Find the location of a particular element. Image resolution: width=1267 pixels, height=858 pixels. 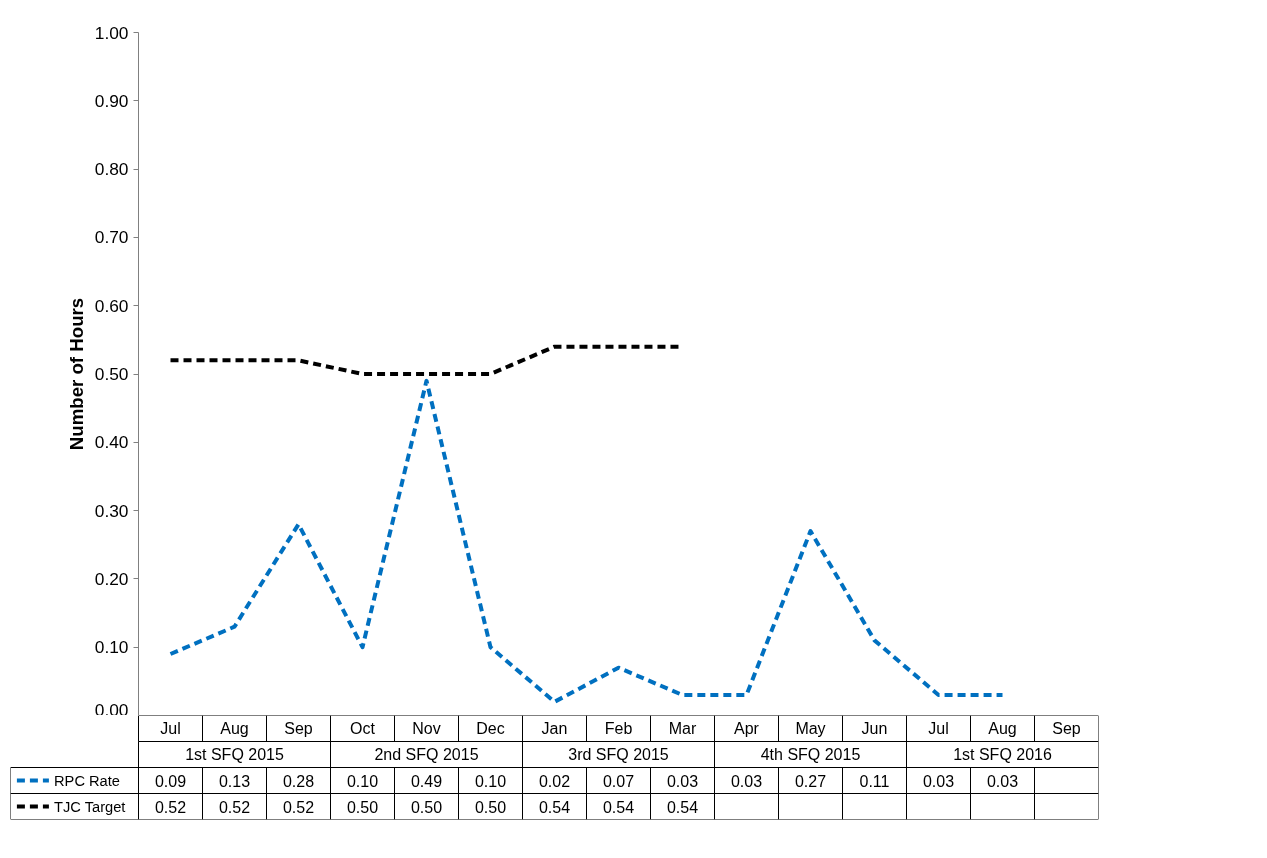

y-tick-label: 0.70 is located at coordinates (111, 237).